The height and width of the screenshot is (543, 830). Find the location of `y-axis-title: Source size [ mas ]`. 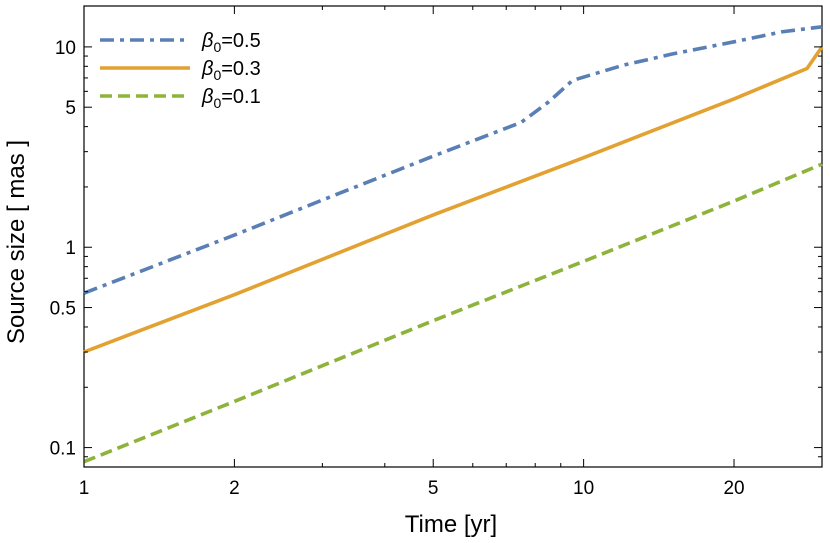

y-axis-title: Source size [ mas ] is located at coordinates (16, 242).